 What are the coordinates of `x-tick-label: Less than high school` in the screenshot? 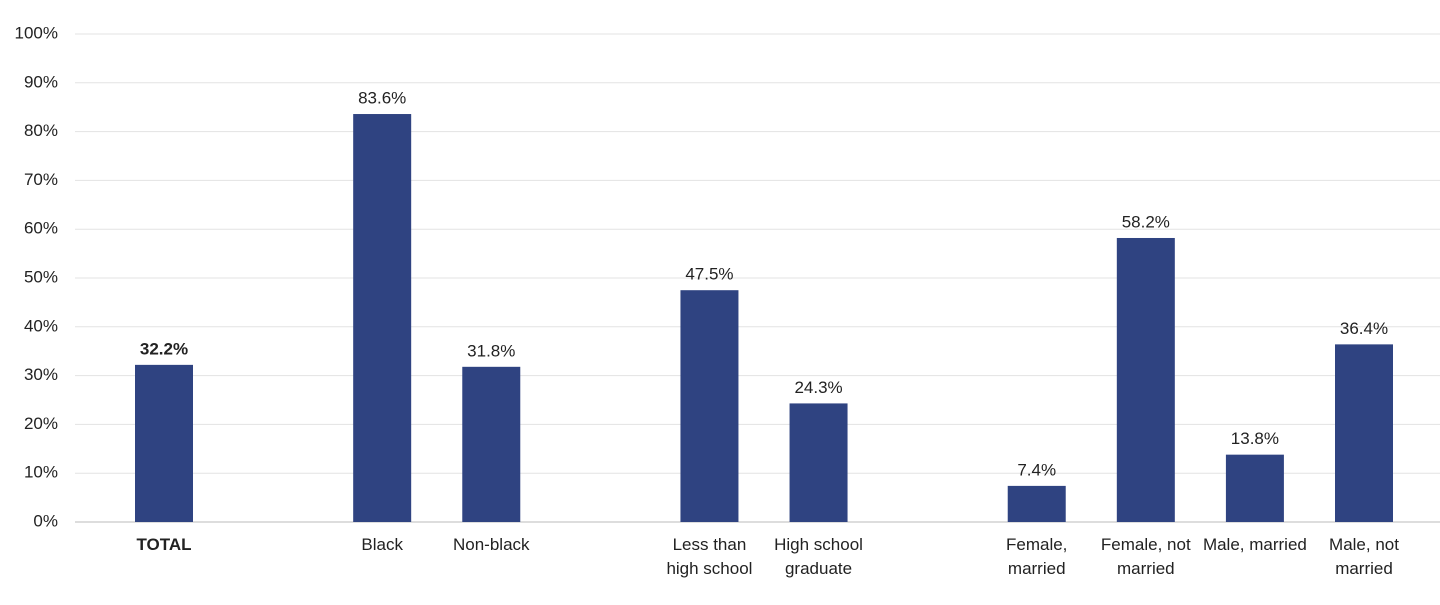 It's located at (709, 556).